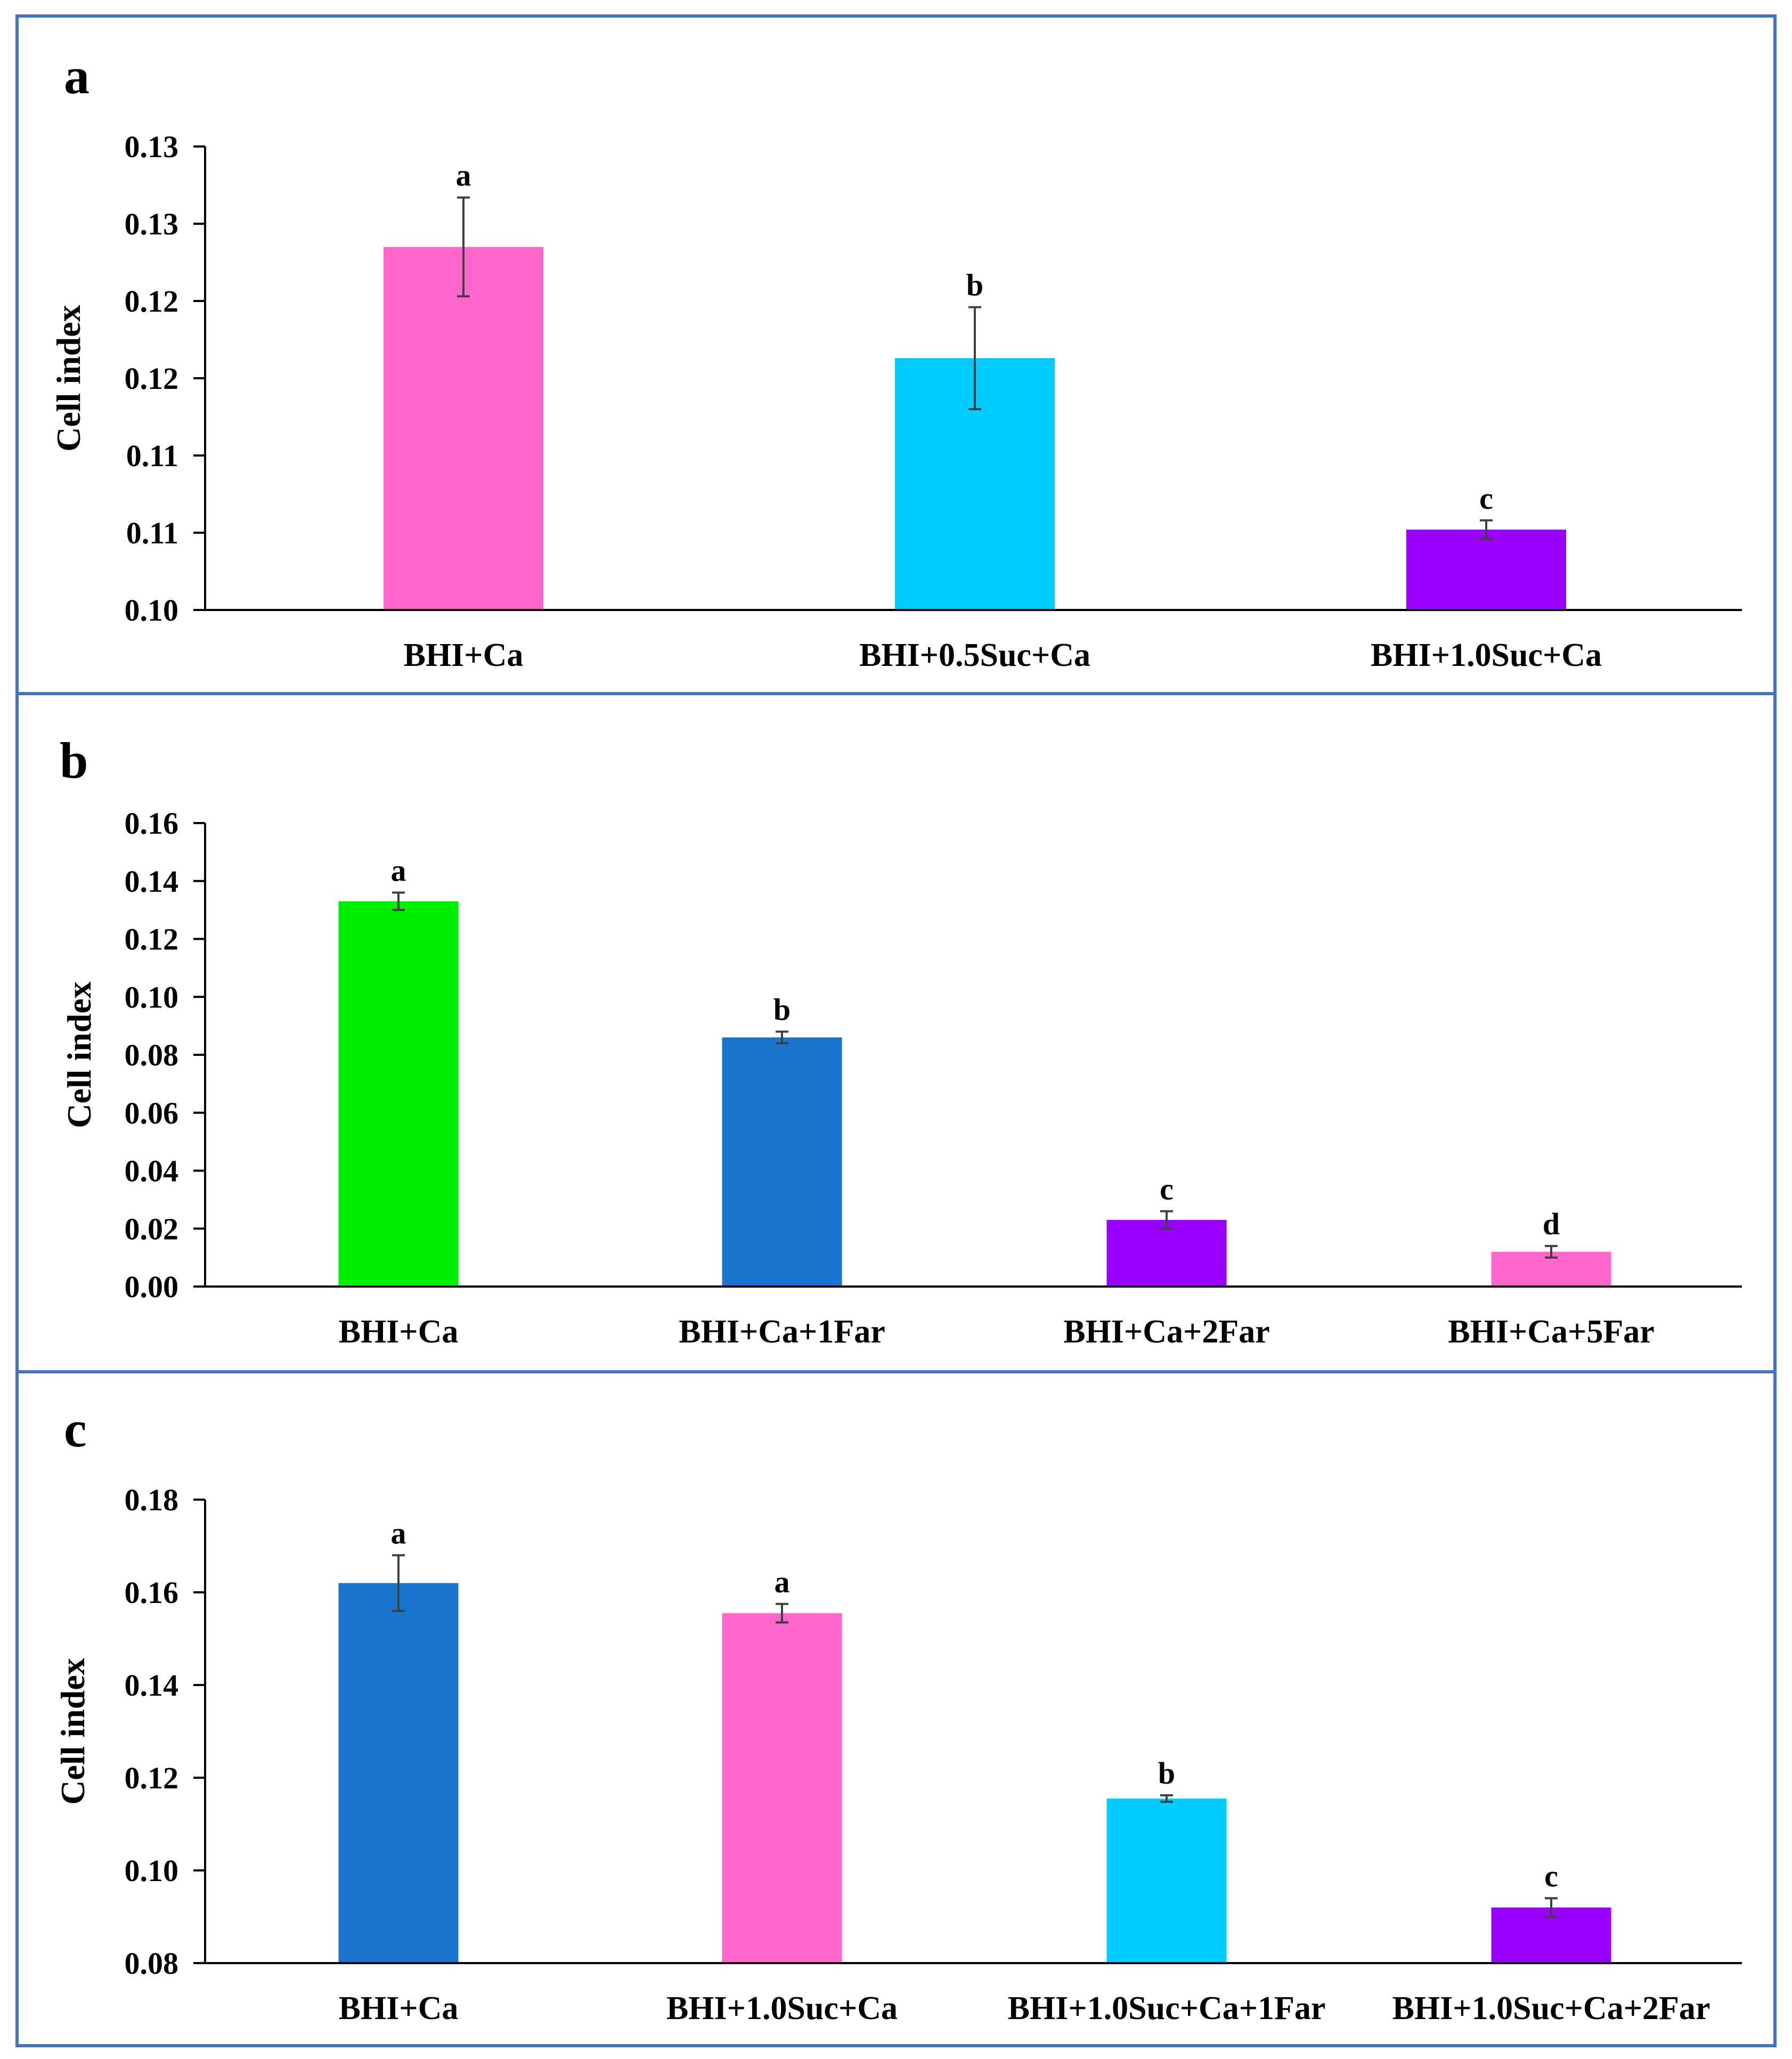 The height and width of the screenshot is (2059, 1792). What do you see at coordinates (152, 1228) in the screenshot?
I see `y-tick-label: 0.02` at bounding box center [152, 1228].